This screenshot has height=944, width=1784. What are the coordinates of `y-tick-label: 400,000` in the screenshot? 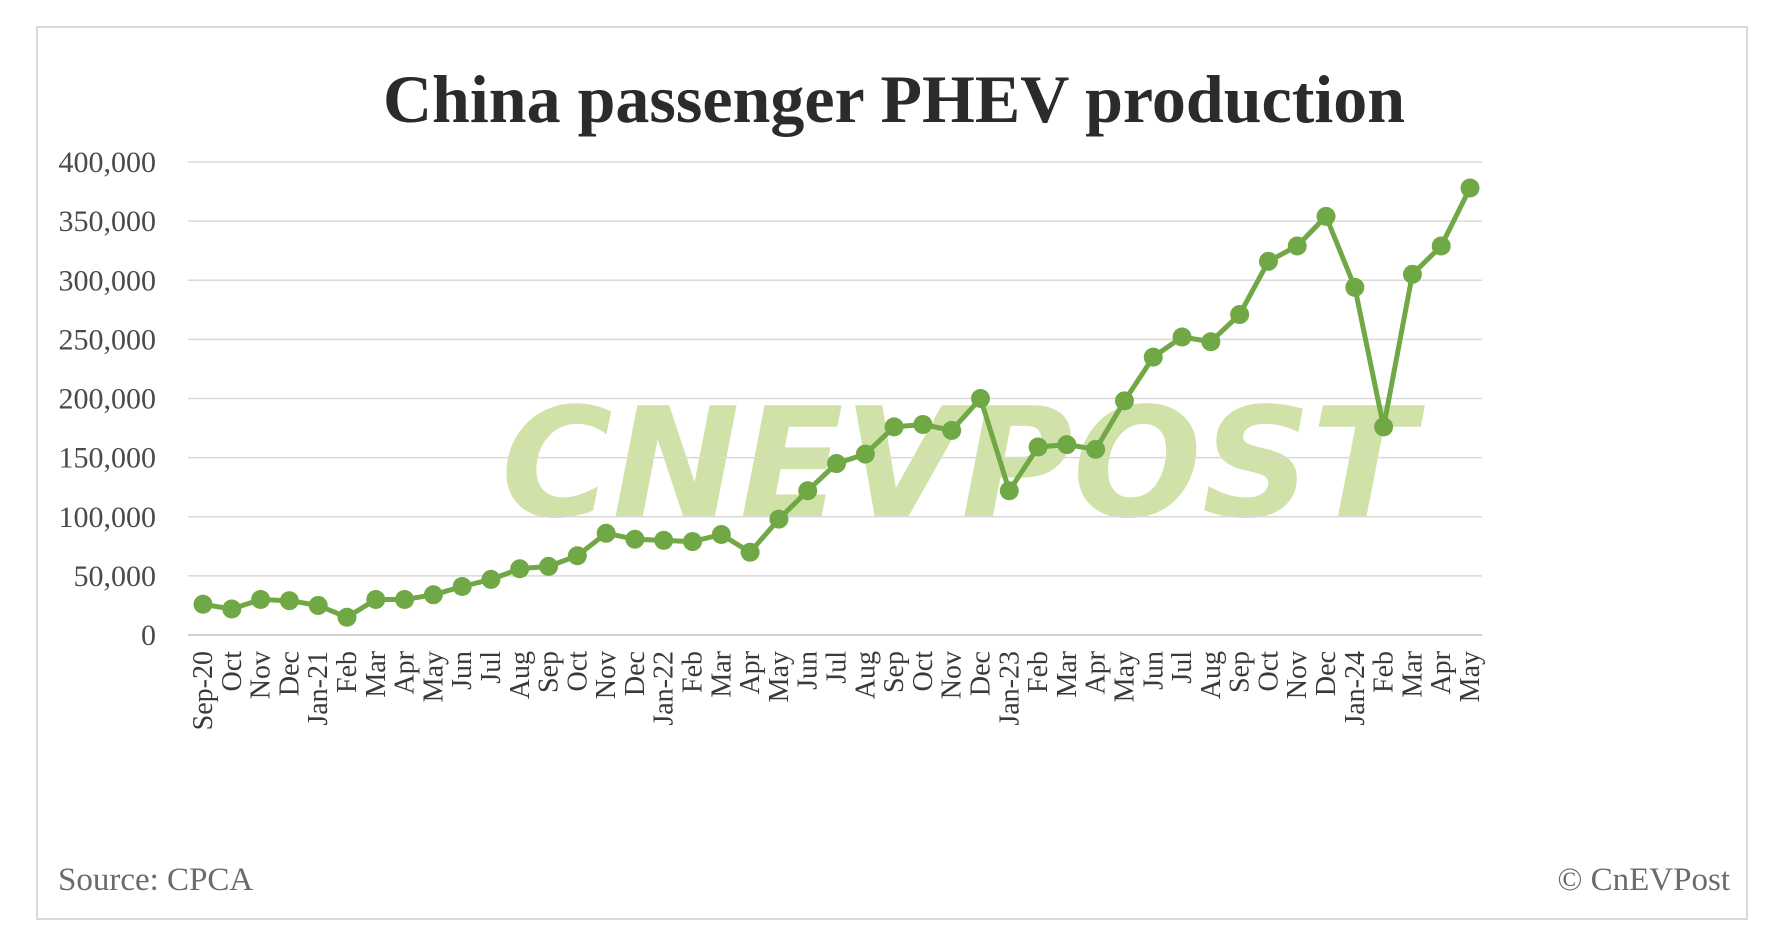 It's located at (108, 162).